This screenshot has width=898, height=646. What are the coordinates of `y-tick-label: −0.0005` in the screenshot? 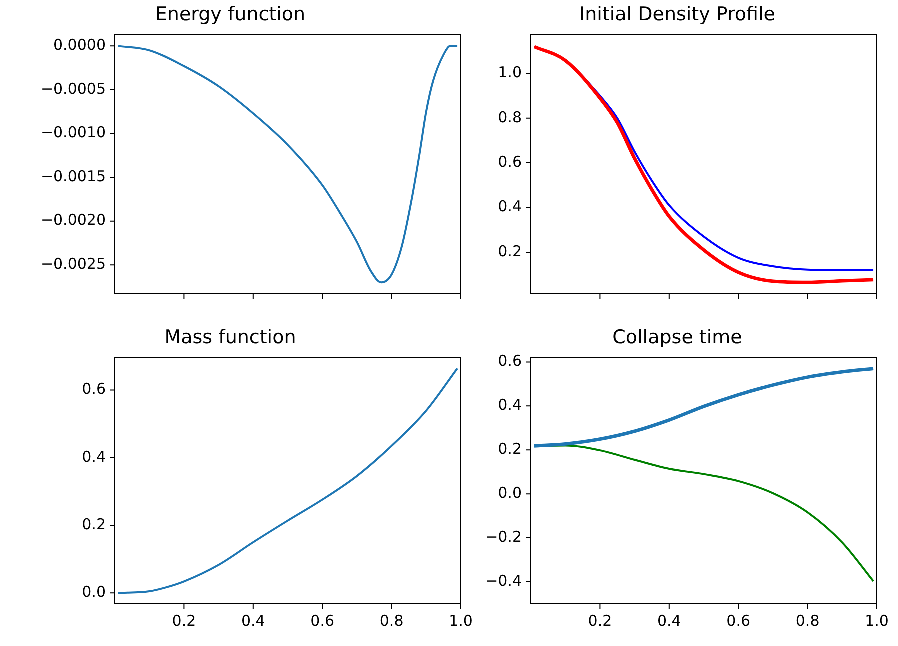 It's located at (73, 89).